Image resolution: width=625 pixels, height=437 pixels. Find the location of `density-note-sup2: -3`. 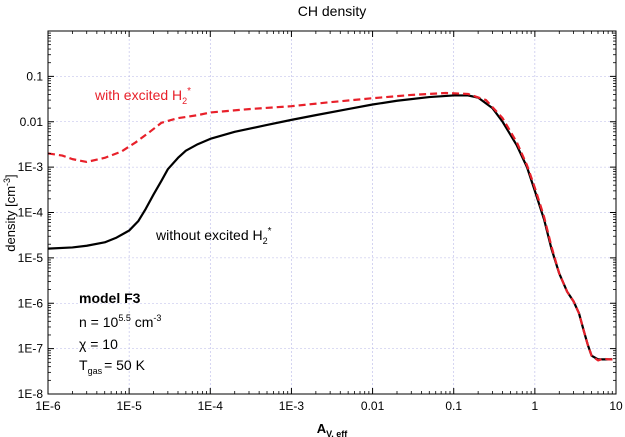

density-note-sup2: -3 is located at coordinates (157, 318).